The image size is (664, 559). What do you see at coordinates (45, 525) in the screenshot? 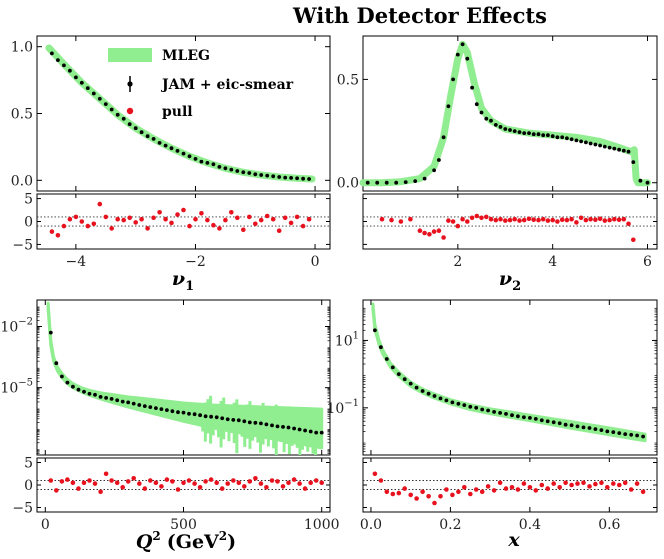
I see `Q2-xtick-label: 0` at bounding box center [45, 525].